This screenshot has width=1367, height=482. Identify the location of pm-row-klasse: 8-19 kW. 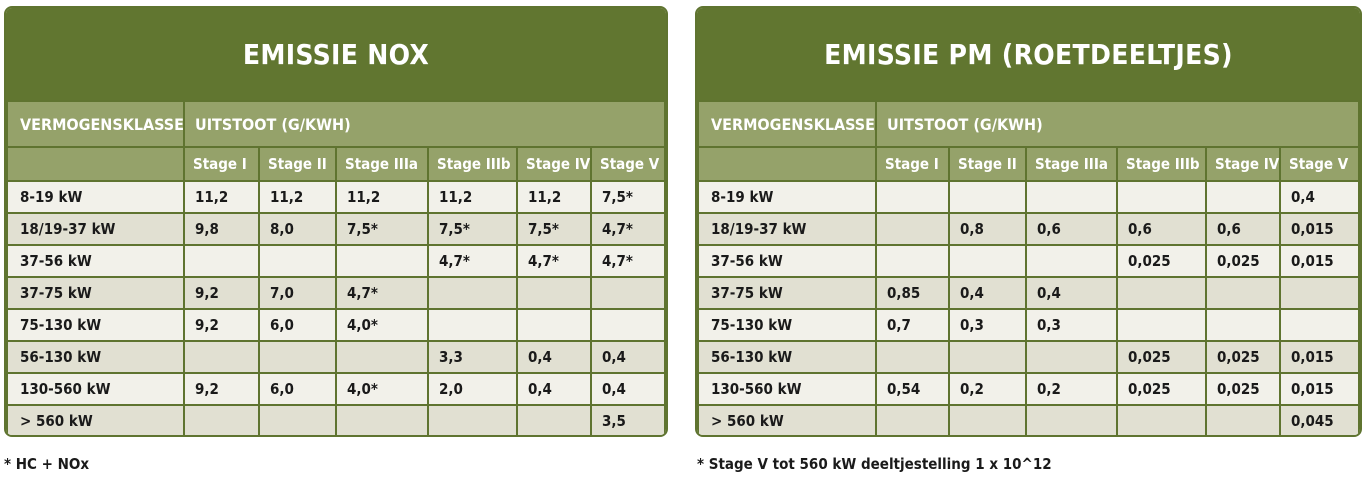
(787, 197).